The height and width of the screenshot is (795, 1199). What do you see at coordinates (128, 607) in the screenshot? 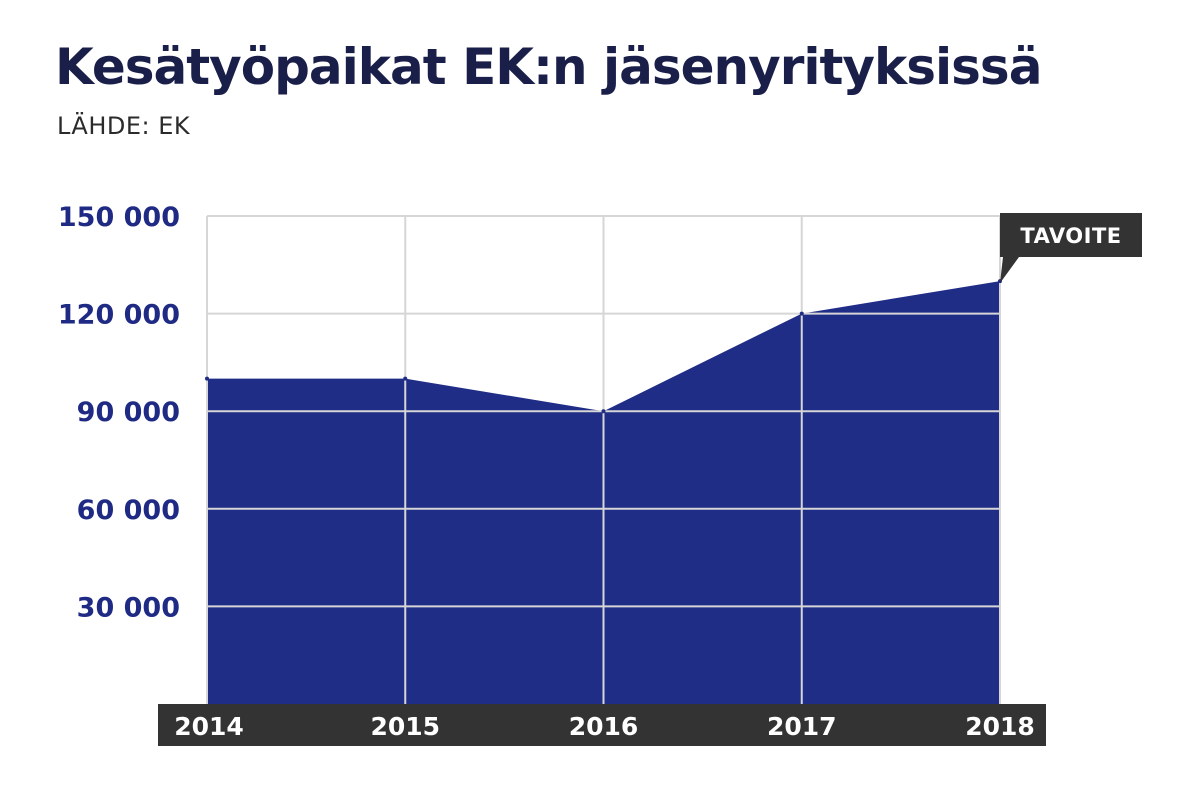
I see `y-tick-label: 30 000` at bounding box center [128, 607].